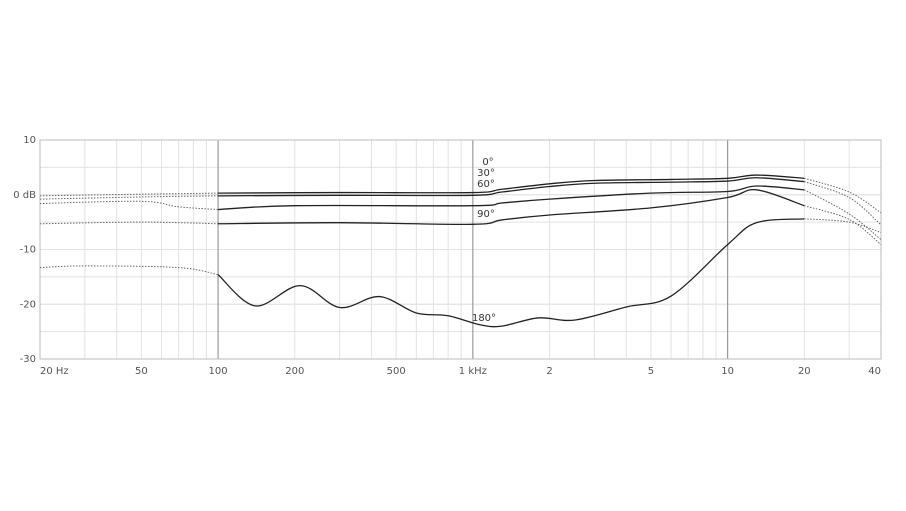  Describe the element at coordinates (473, 371) in the screenshot. I see `x-tick-label: 1 kHz` at that location.